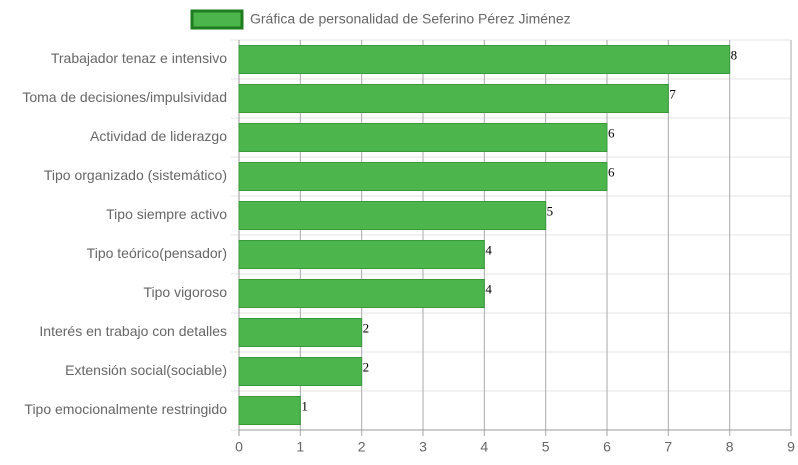  I want to click on value-label: 1, so click(304, 405).